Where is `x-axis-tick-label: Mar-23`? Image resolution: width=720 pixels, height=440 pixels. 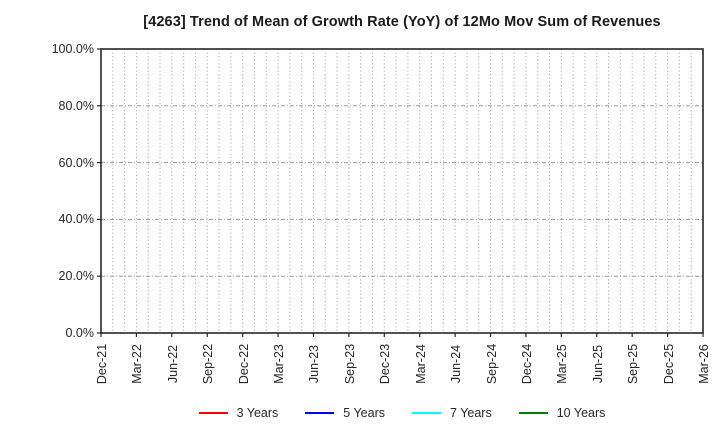 x-axis-tick-label: Mar-23 is located at coordinates (279, 364).